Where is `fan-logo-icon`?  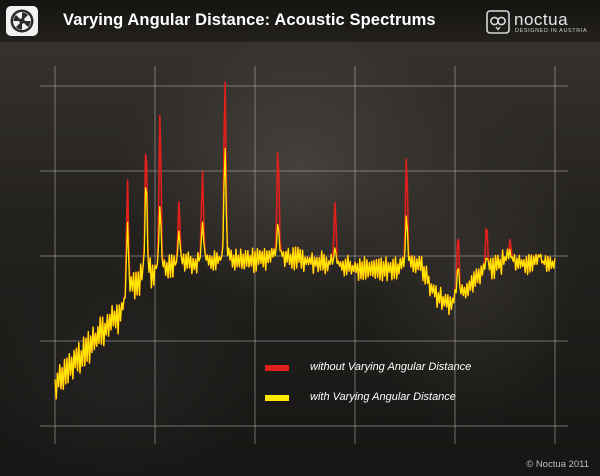 fan-logo-icon is located at coordinates (22, 21).